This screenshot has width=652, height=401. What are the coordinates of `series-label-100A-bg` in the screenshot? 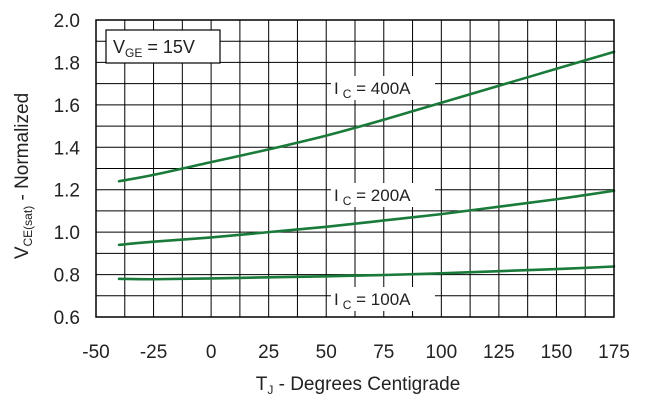 It's located at (383, 299).